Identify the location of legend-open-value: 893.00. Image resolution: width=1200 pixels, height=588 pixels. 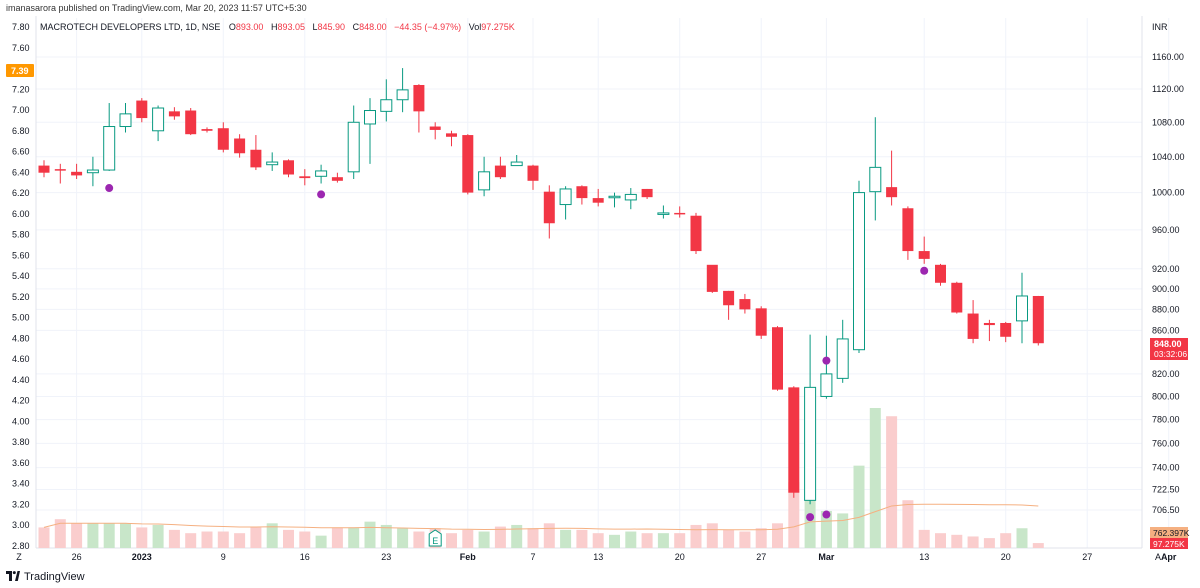
(250, 27).